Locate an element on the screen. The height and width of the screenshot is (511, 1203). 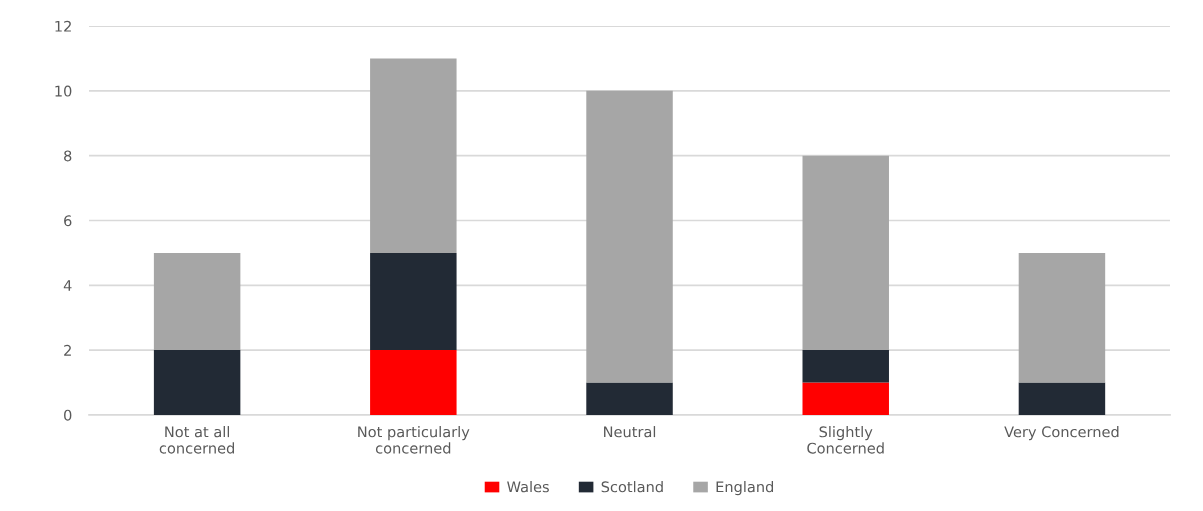
y-tick-label: 0 is located at coordinates (68, 415).